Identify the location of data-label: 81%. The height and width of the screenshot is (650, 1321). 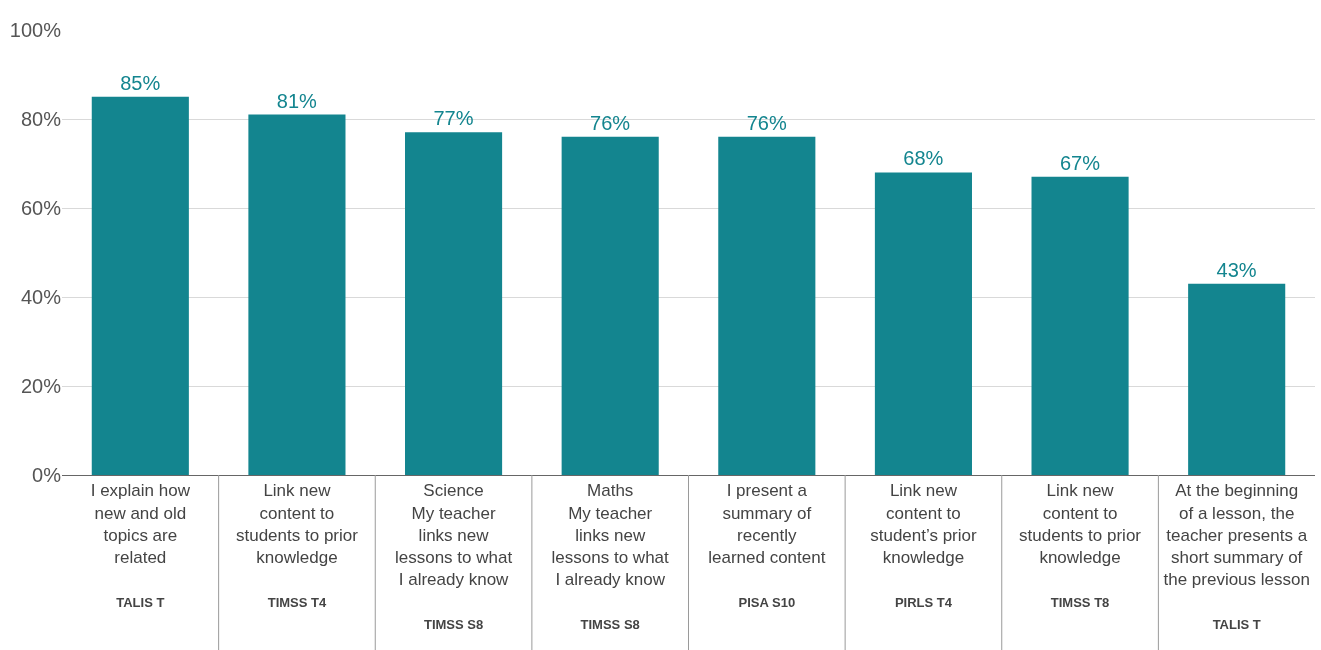
(297, 100).